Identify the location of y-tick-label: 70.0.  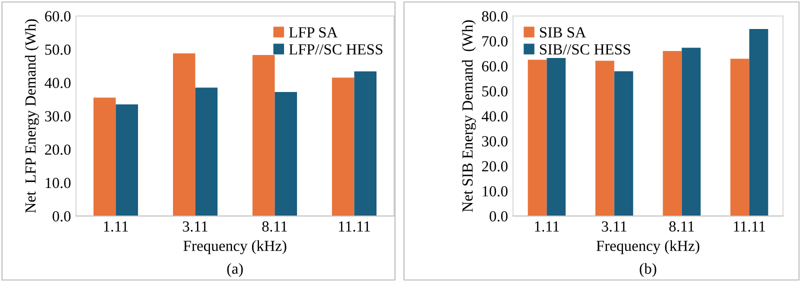
(495, 41).